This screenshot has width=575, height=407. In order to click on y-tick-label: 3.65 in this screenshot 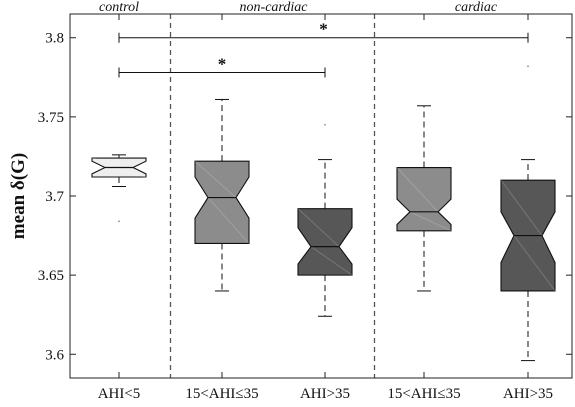, I will do `click(51, 276)`.